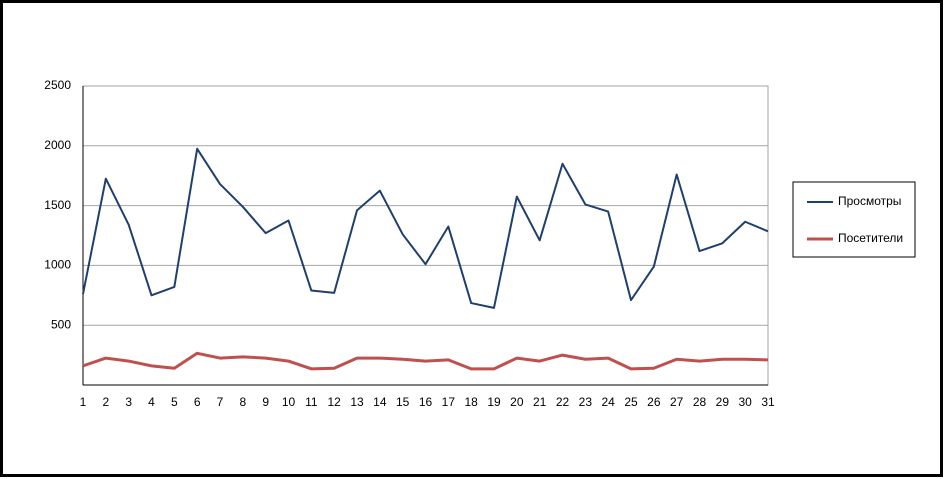 Image resolution: width=945 pixels, height=479 pixels. Describe the element at coordinates (745, 402) in the screenshot. I see `x-tick-label: 30` at that location.